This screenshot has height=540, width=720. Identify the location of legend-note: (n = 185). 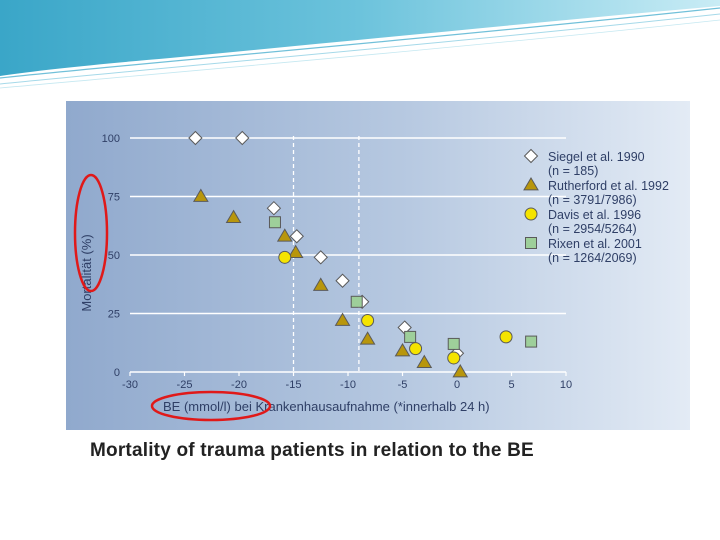
(573, 171).